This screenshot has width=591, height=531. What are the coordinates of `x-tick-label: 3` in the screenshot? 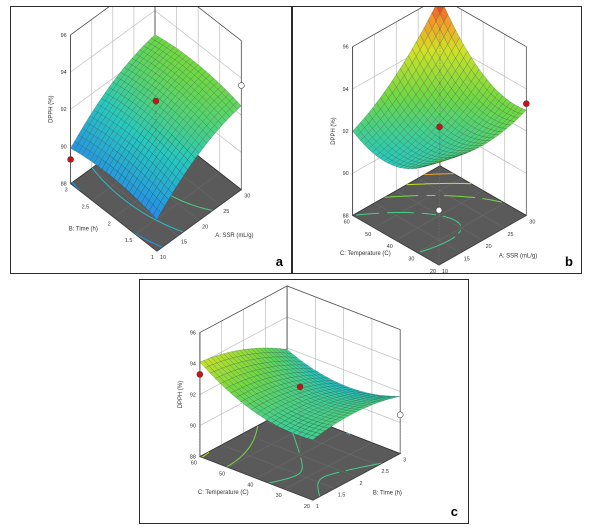 It's located at (404, 461).